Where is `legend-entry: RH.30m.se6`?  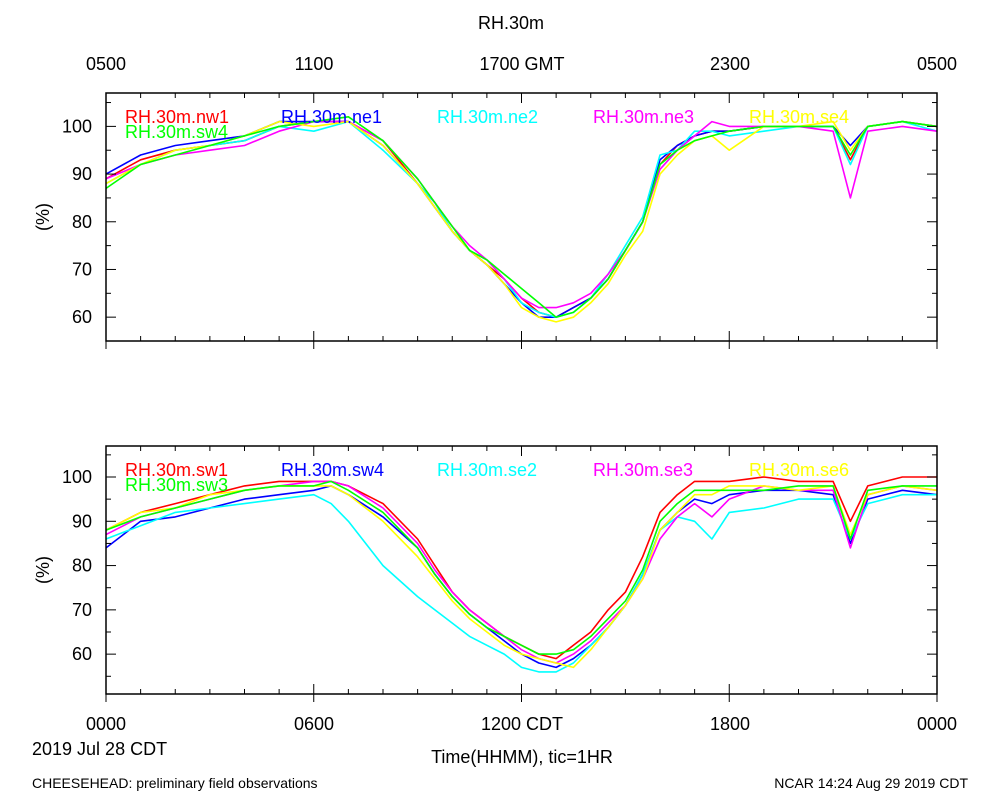 legend-entry: RH.30m.se6 is located at coordinates (799, 470).